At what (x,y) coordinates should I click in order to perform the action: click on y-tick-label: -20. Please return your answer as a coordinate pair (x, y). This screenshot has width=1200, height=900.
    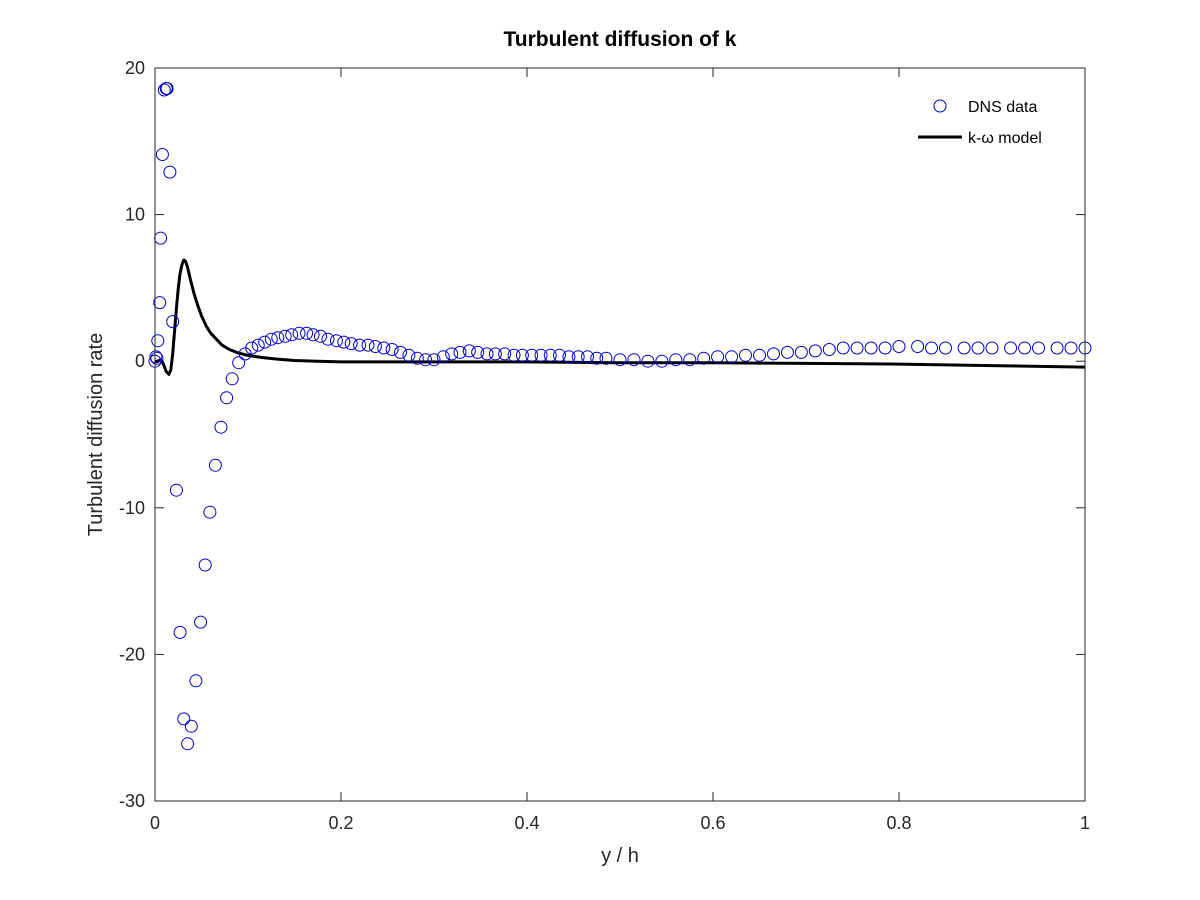
    Looking at the image, I should click on (132, 654).